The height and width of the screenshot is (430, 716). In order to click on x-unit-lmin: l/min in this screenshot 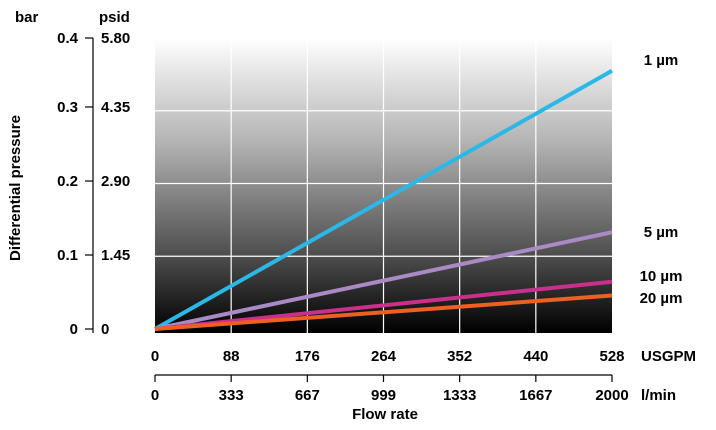, I will do `click(658, 395)`.